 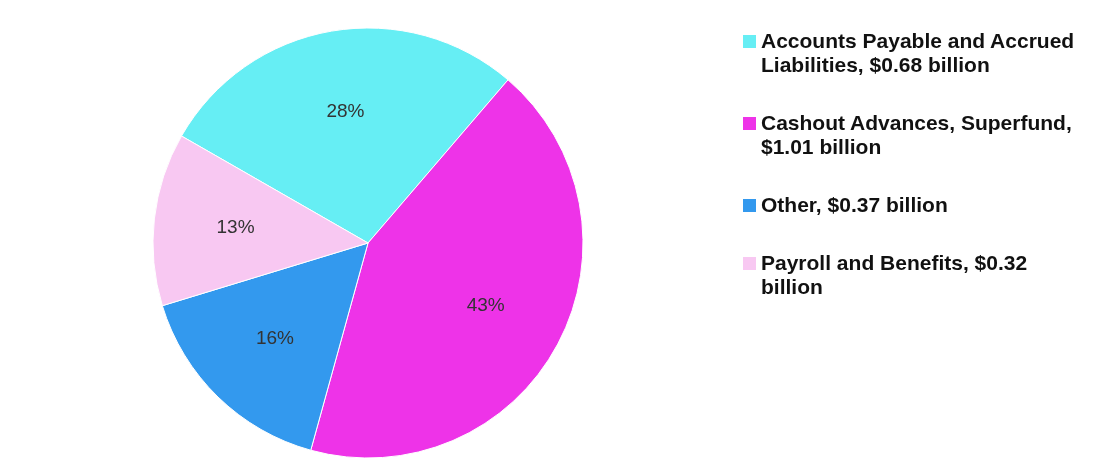 I want to click on data-label: 28%, so click(x=345, y=110).